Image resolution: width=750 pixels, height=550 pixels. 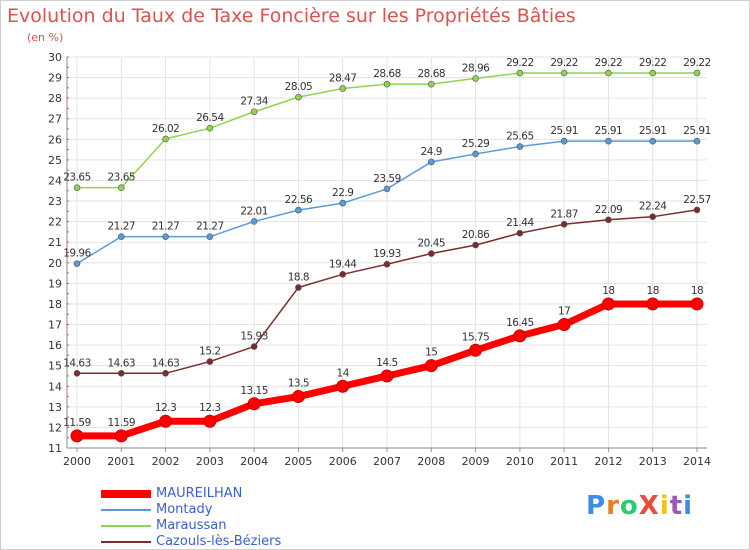 I want to click on data-label-0: 17, so click(x=564, y=312).